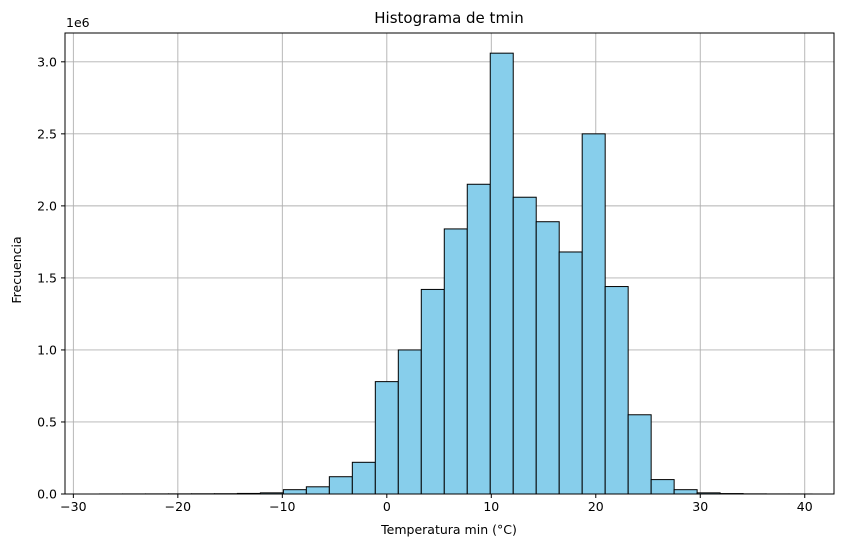 This screenshot has width=846, height=547. I want to click on x-tick-label: −30, so click(73, 506).